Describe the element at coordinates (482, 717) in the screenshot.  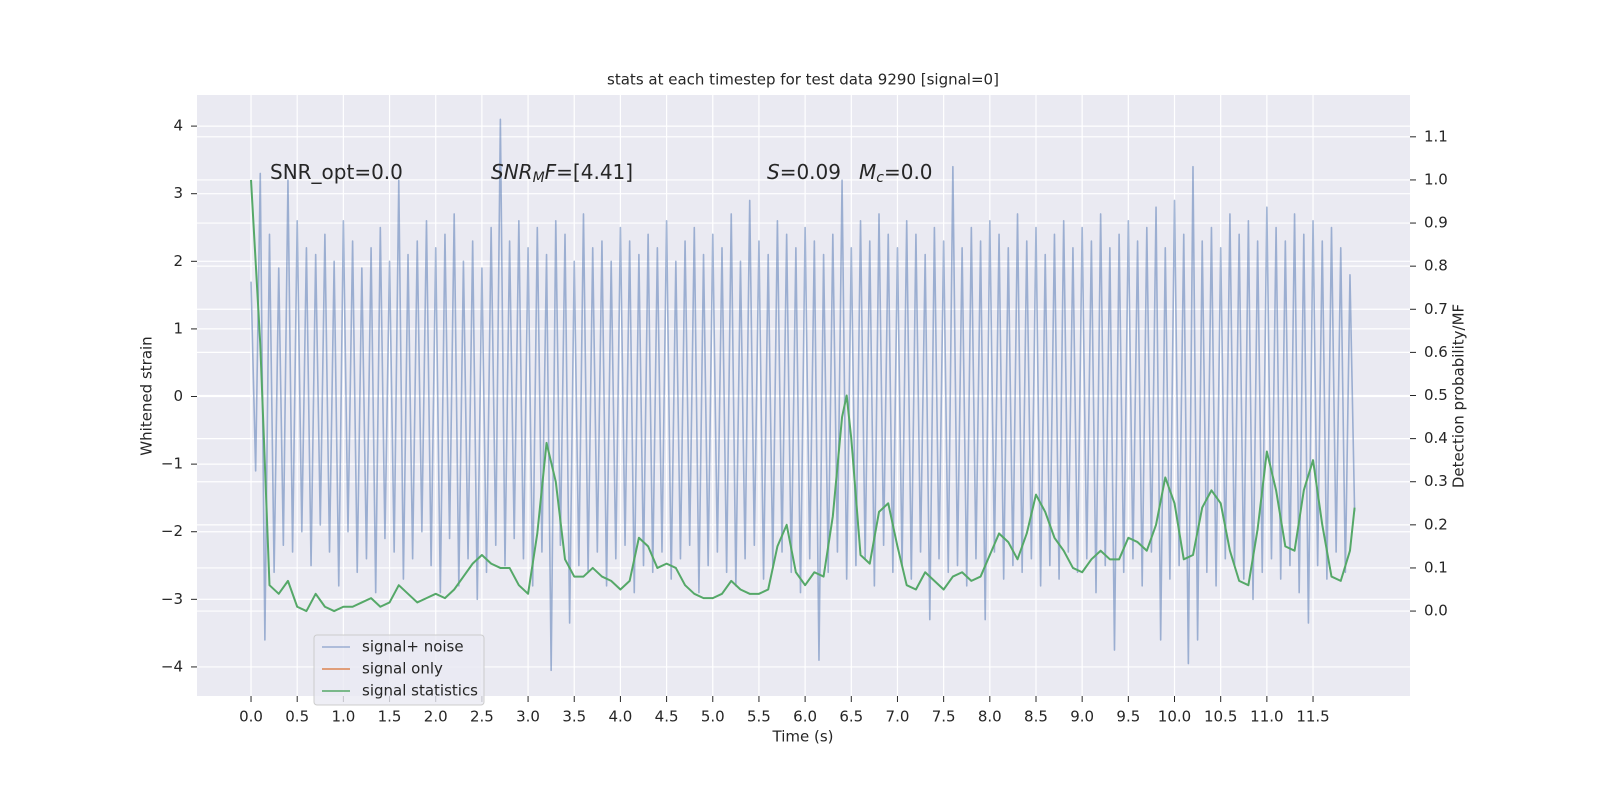
I see `x-tick-label: 2.5` at that location.